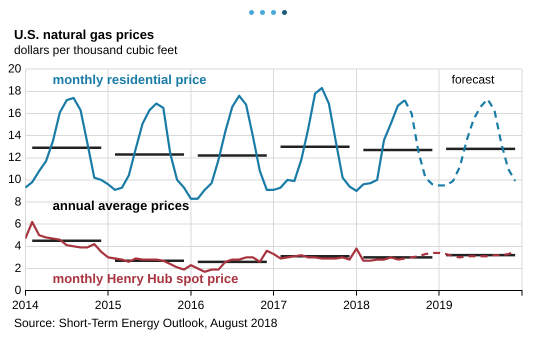 This screenshot has height=350, width=539. I want to click on y-tick-label: 16, so click(15, 113).